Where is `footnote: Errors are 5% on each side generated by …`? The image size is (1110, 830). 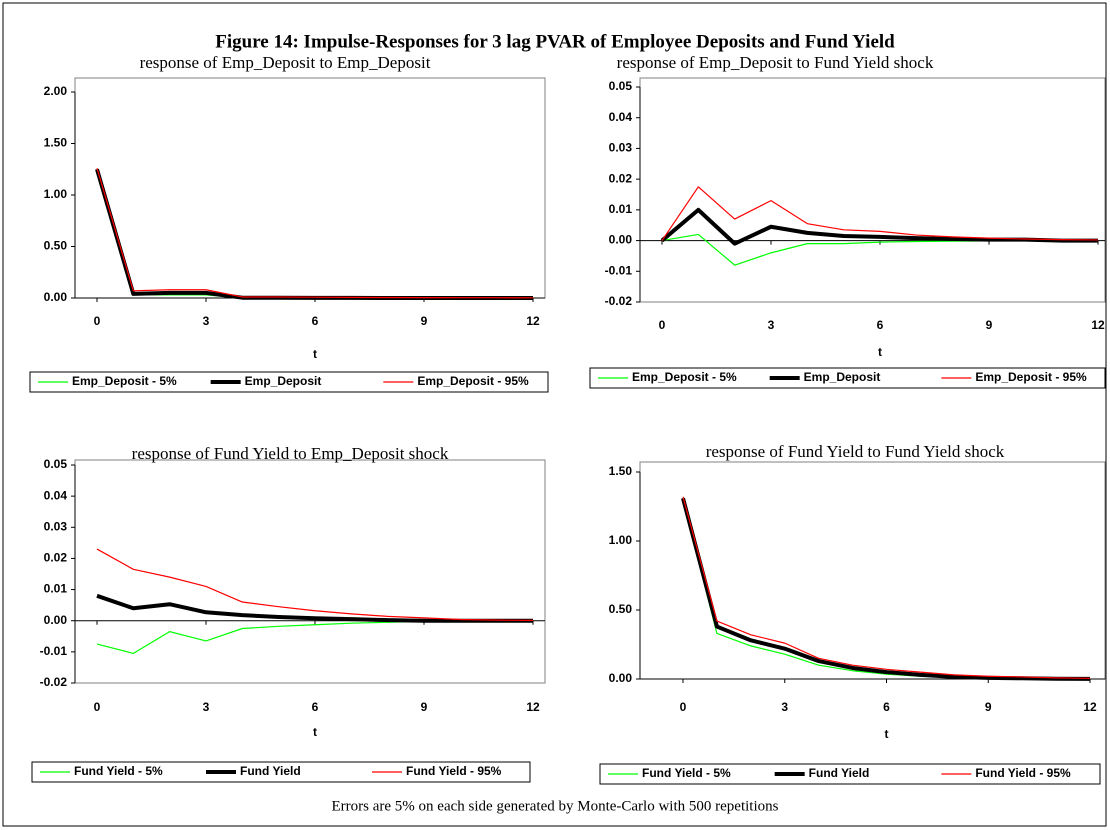 footnote: Errors are 5% on each side generated by … is located at coordinates (555, 806).